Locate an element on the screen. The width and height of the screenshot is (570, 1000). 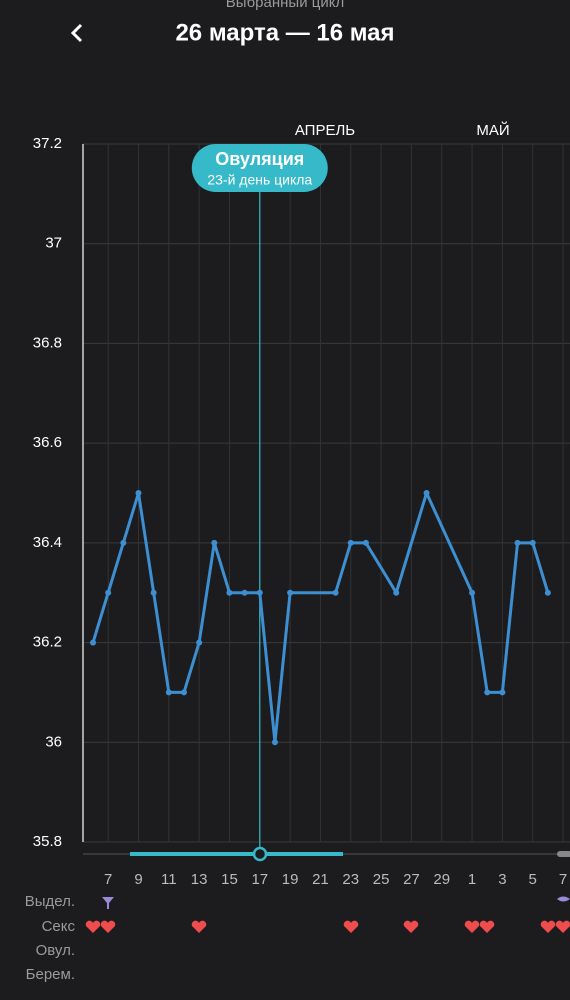
x-tick-label: 21 is located at coordinates (320, 879).